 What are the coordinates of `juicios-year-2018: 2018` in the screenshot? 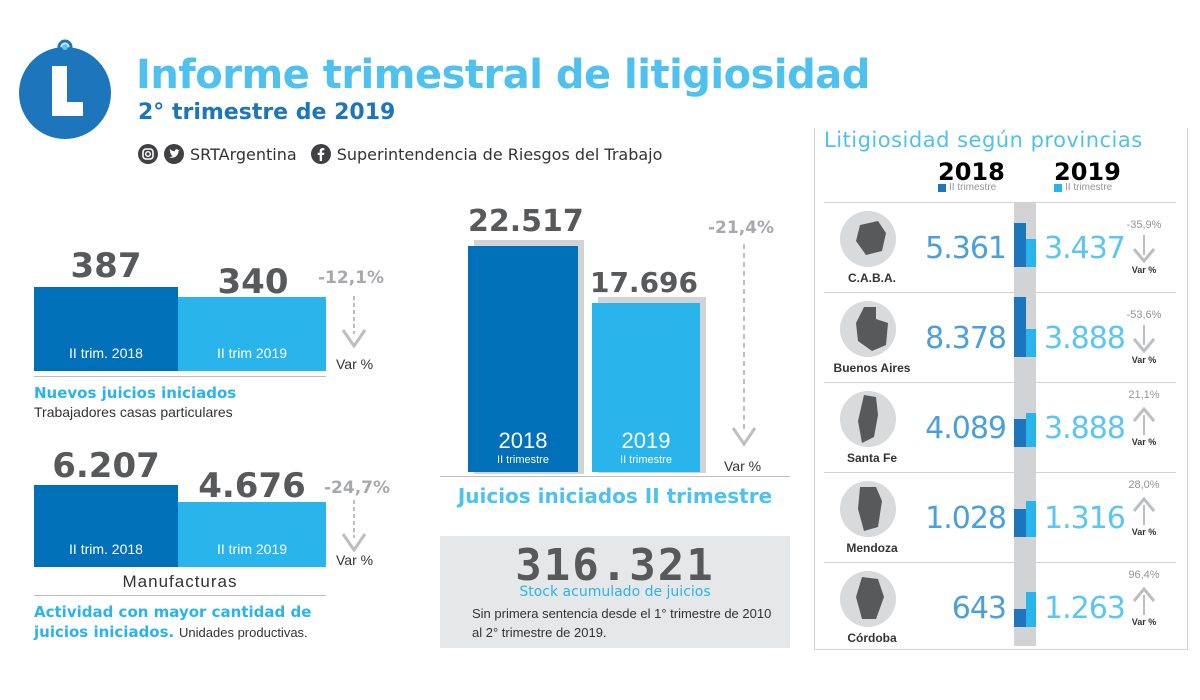 It's located at (523, 440).